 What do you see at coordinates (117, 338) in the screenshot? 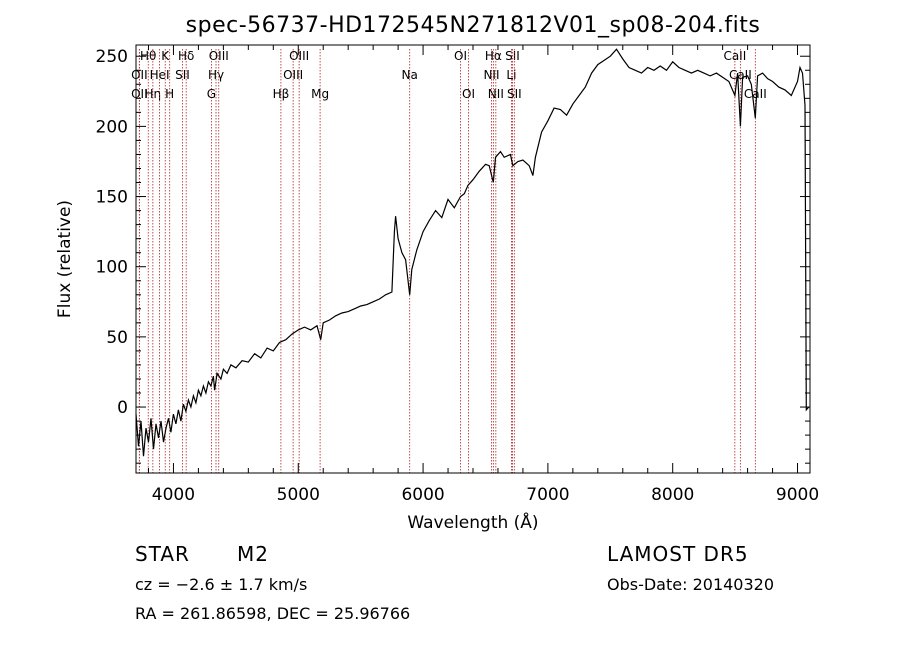
I see `y-tick-label: 50` at bounding box center [117, 338].